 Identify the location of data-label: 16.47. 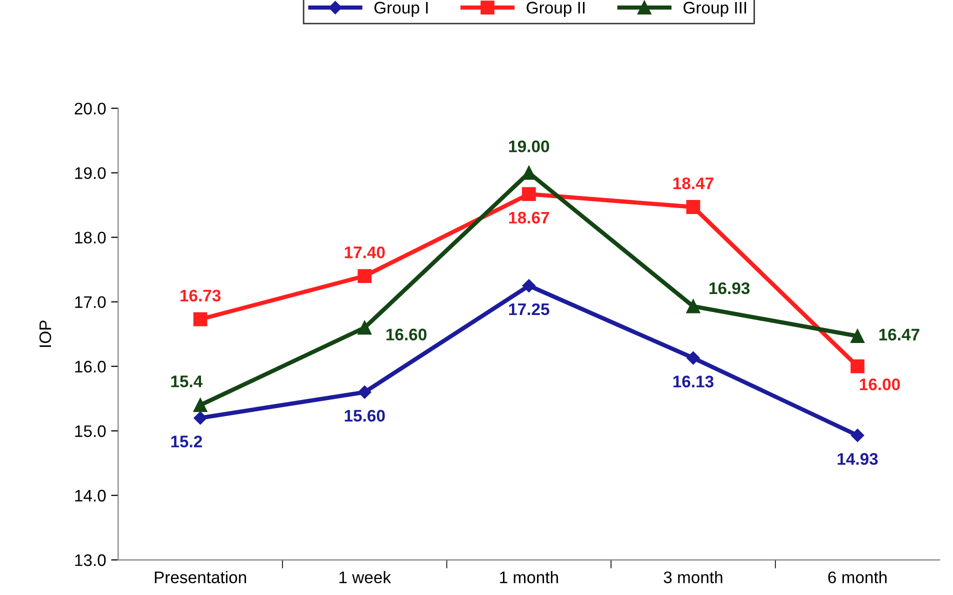
(899, 334).